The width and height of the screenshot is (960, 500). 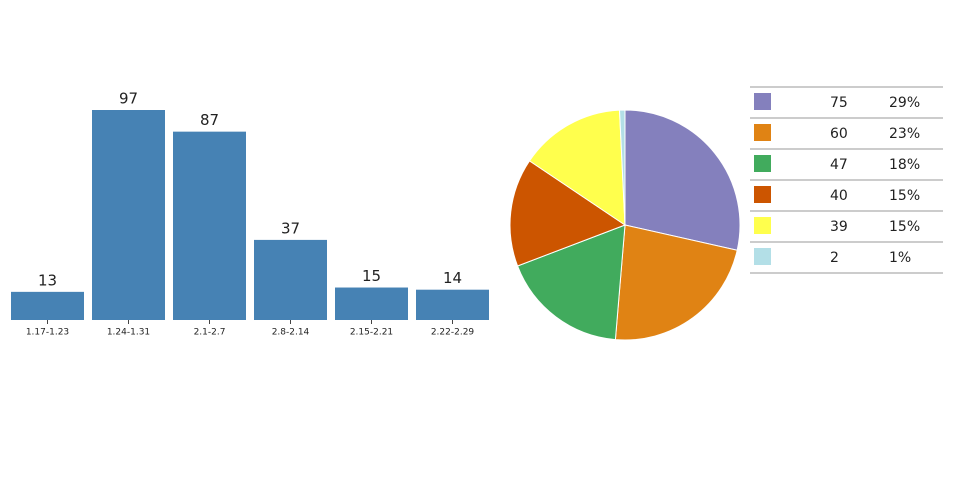 What do you see at coordinates (291, 333) in the screenshot?
I see `x-tick-label: 2.8-2.14` at bounding box center [291, 333].